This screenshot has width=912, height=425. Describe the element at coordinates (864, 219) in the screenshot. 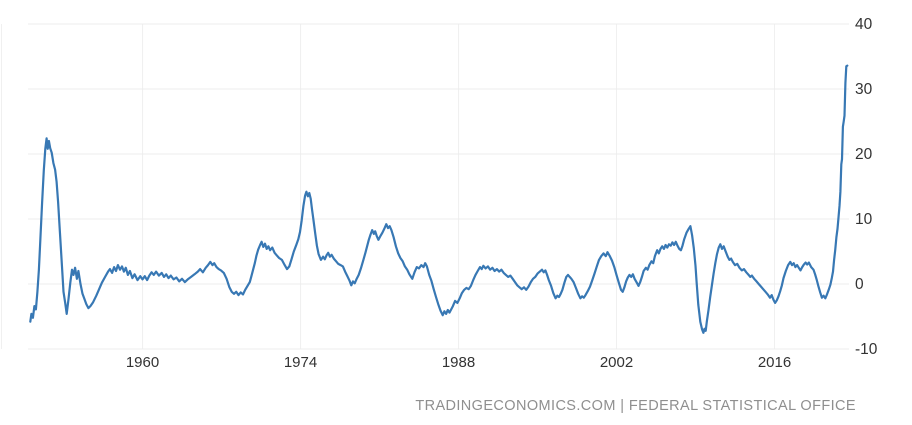

I see `y-axis-tick-label: 10` at that location.